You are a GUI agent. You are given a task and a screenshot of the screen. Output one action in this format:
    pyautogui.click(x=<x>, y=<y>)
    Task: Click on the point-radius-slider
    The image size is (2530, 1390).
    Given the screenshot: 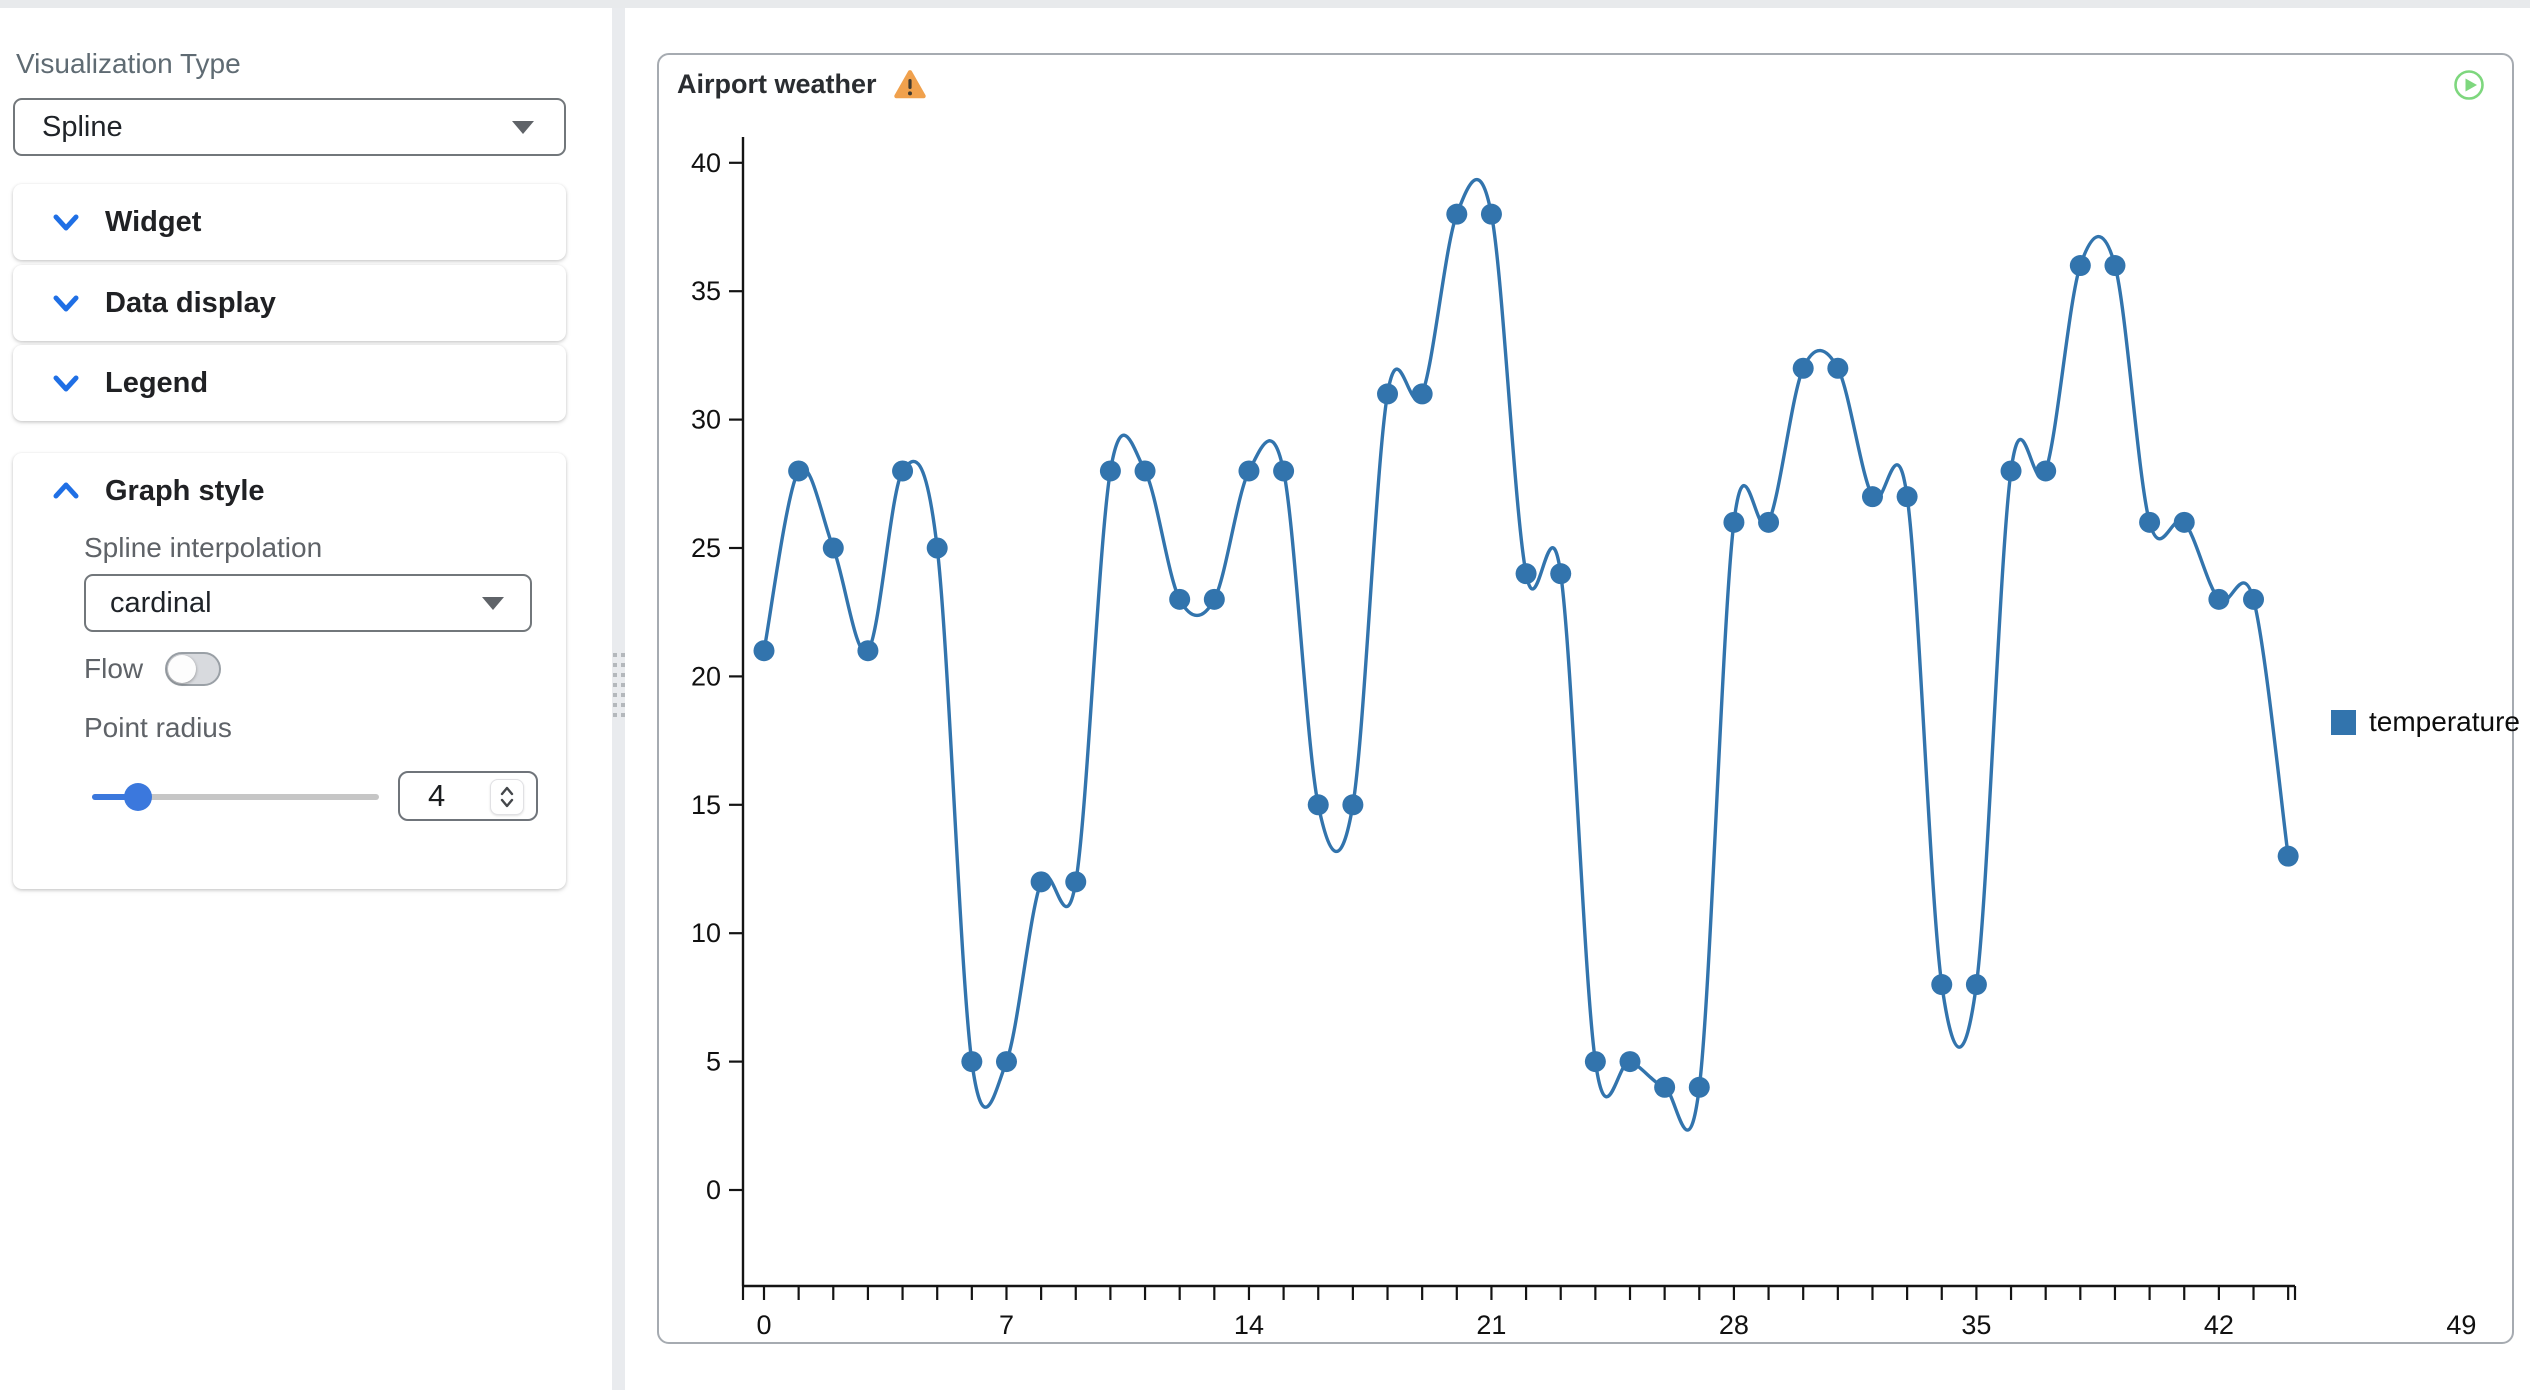 What is the action you would take?
    pyautogui.click(x=235, y=797)
    